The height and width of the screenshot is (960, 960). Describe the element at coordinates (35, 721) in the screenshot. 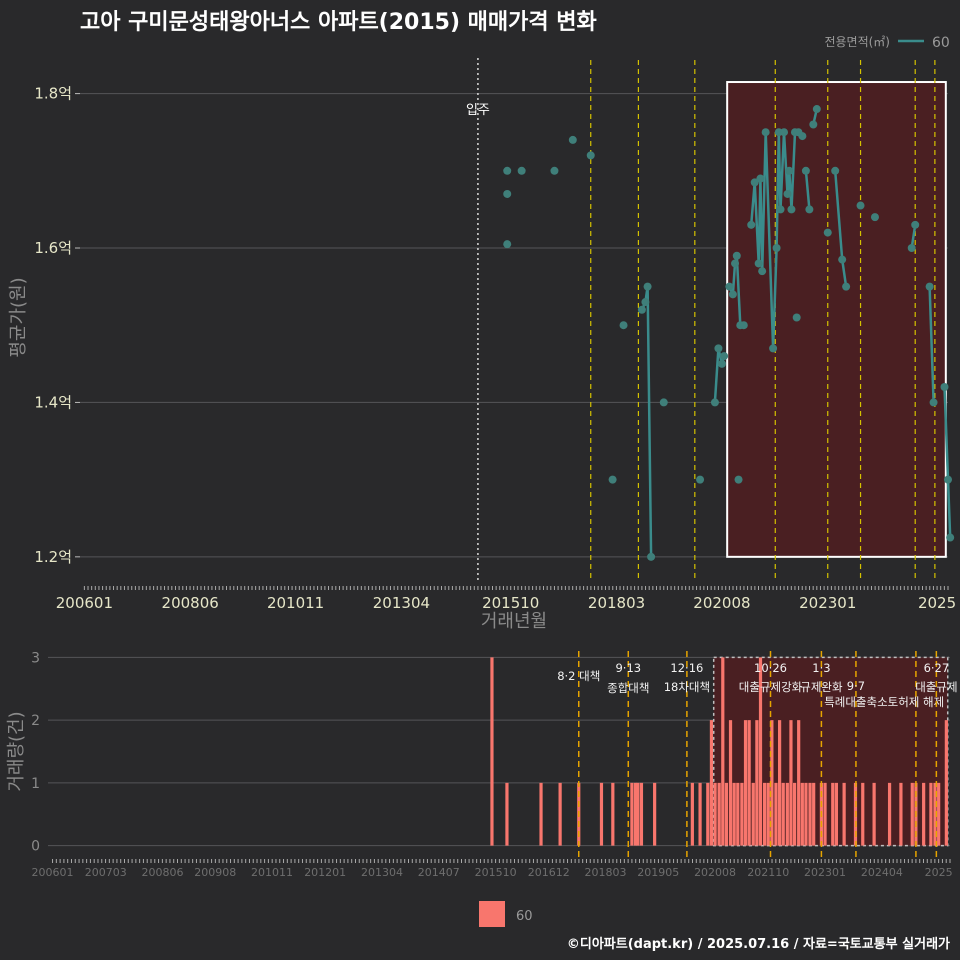

I see `volume-ytick-label-2: 2` at that location.